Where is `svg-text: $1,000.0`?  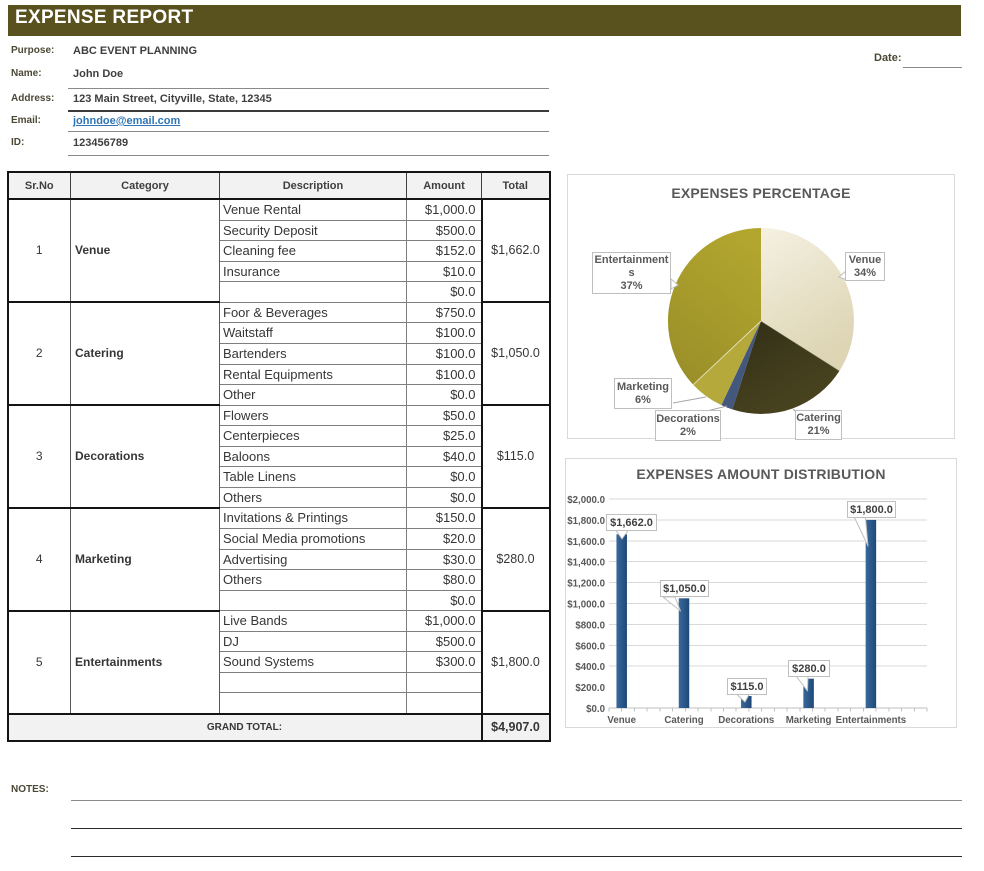
svg-text: $1,000.0 is located at coordinates (586, 605).